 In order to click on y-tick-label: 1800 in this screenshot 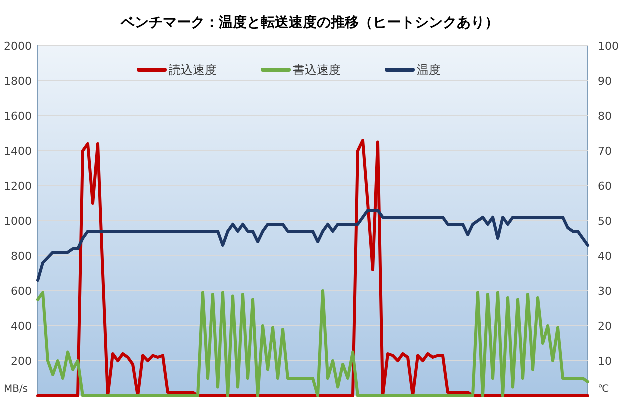, I will do `click(18, 81)`.